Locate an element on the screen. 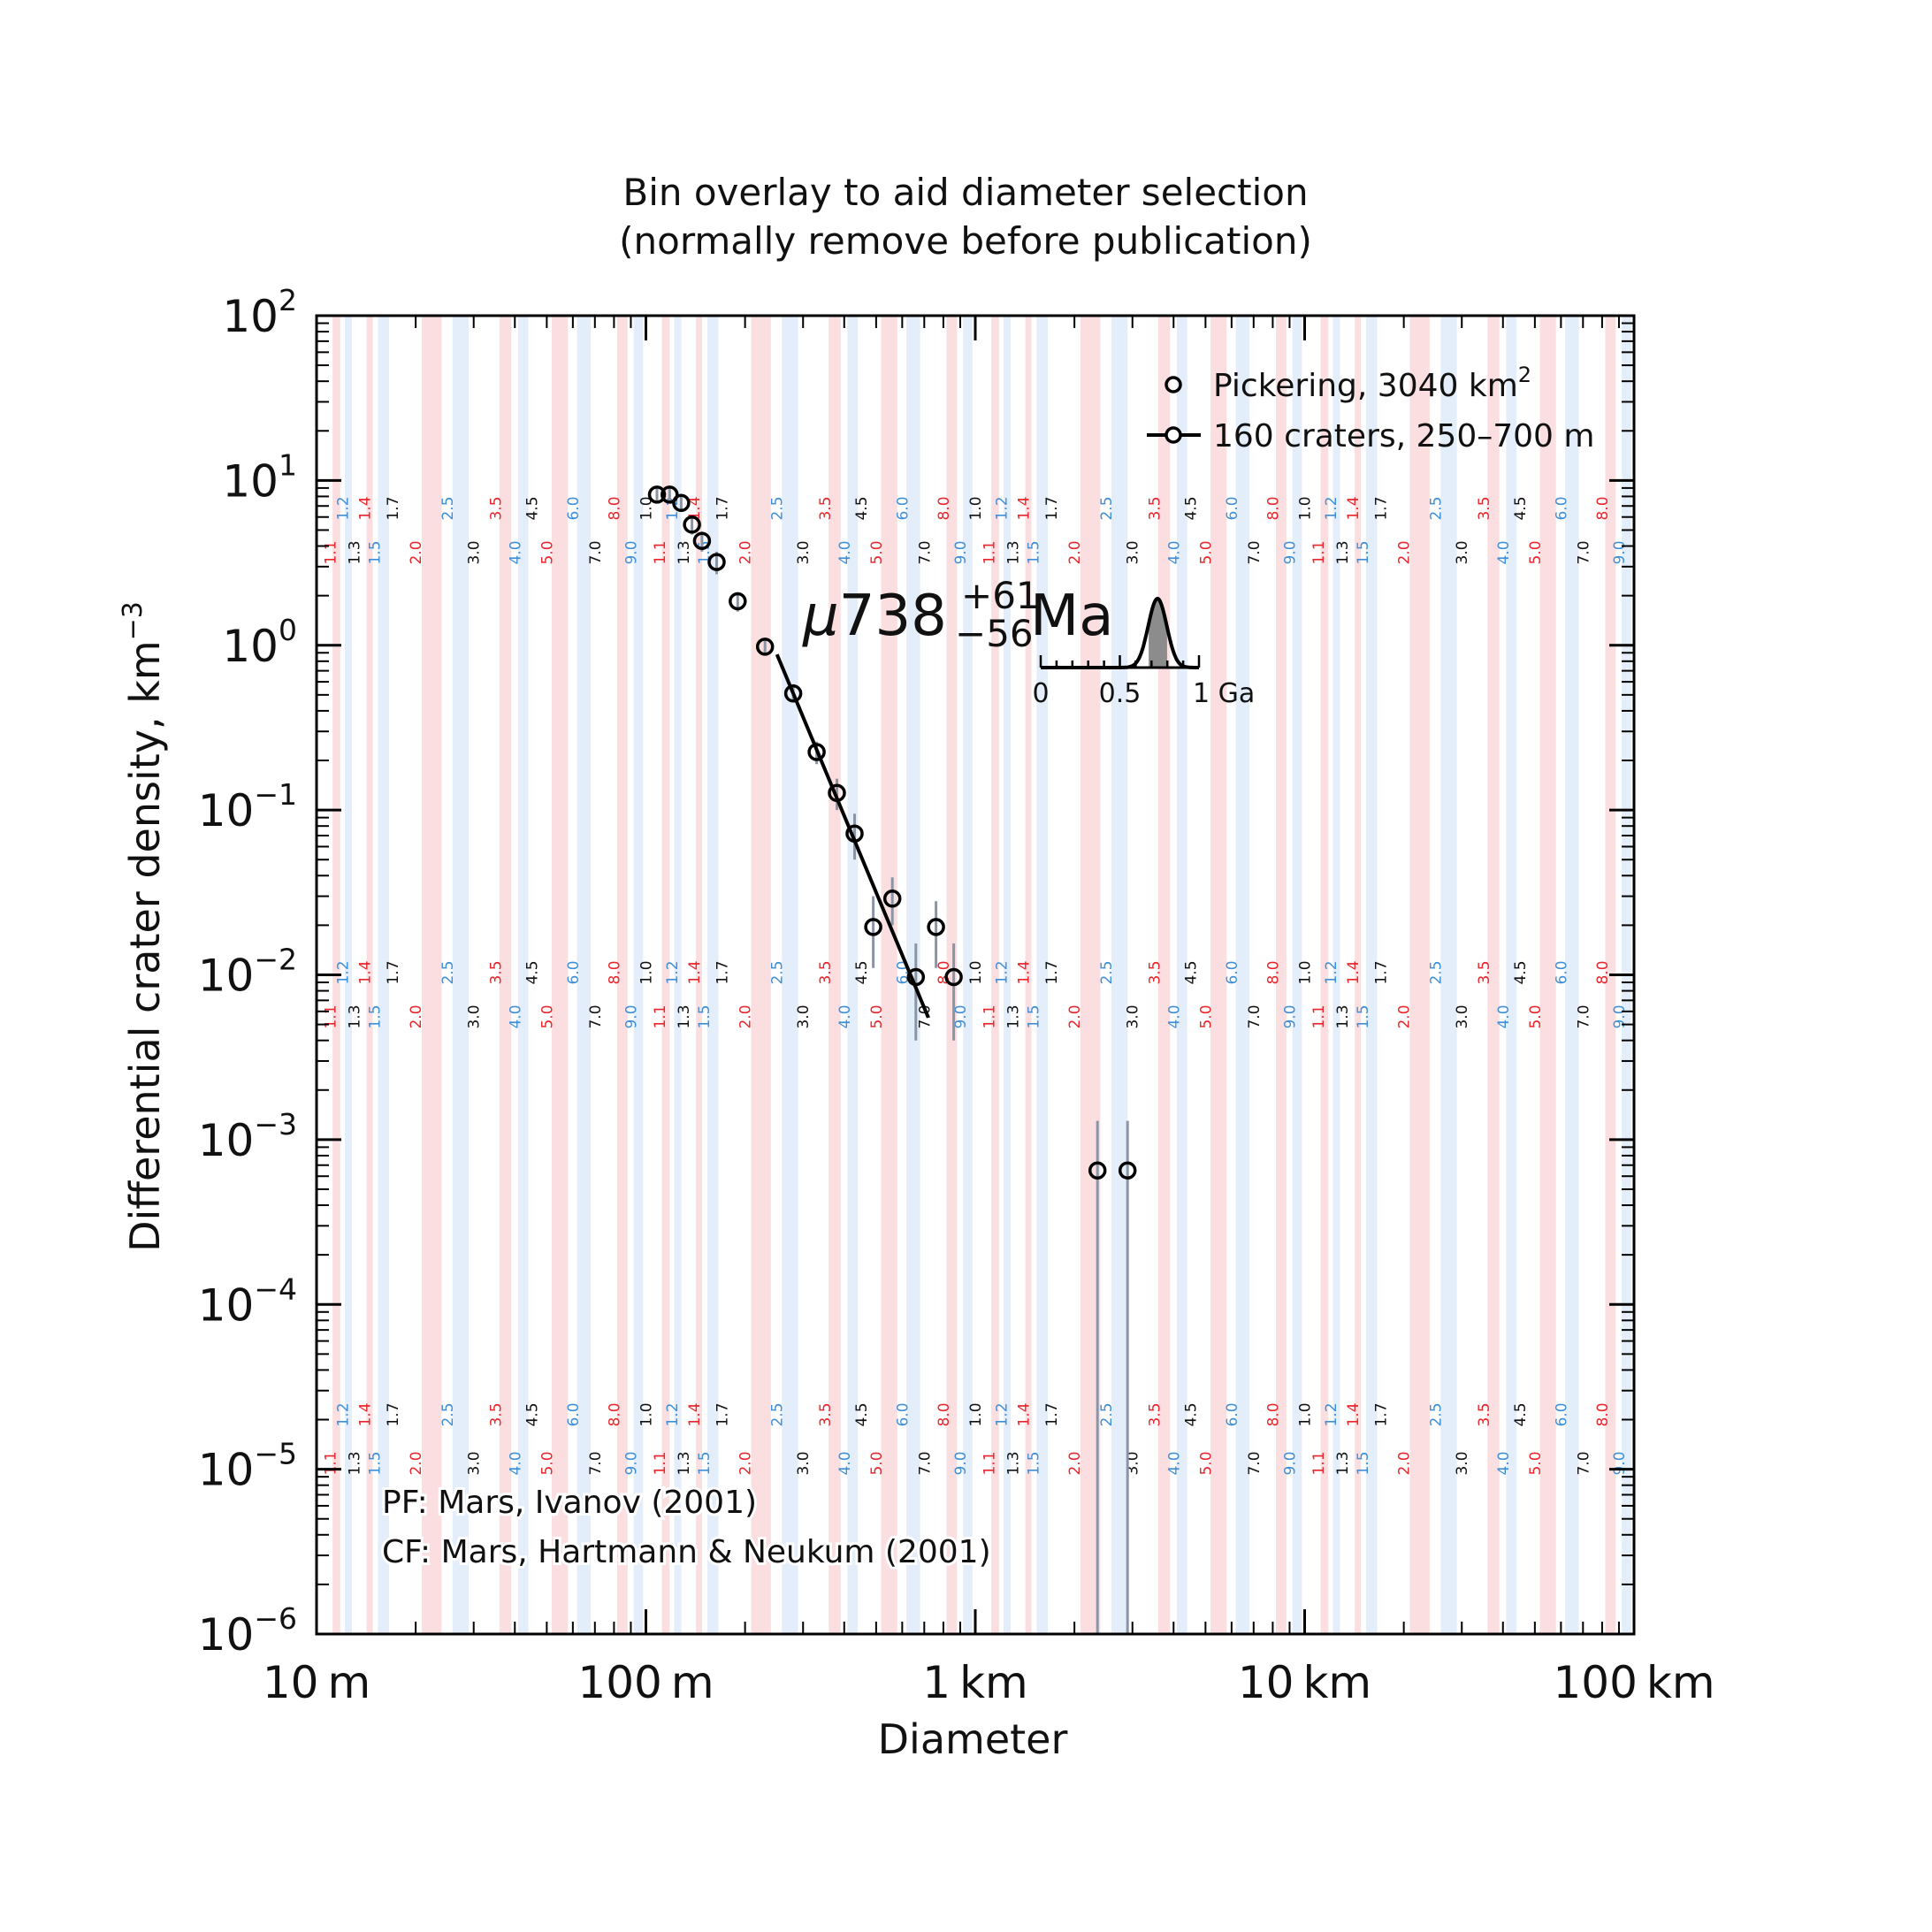 This screenshot has width=1932, height=1932. y-tick-label: 10⁻³ is located at coordinates (247, 1136).